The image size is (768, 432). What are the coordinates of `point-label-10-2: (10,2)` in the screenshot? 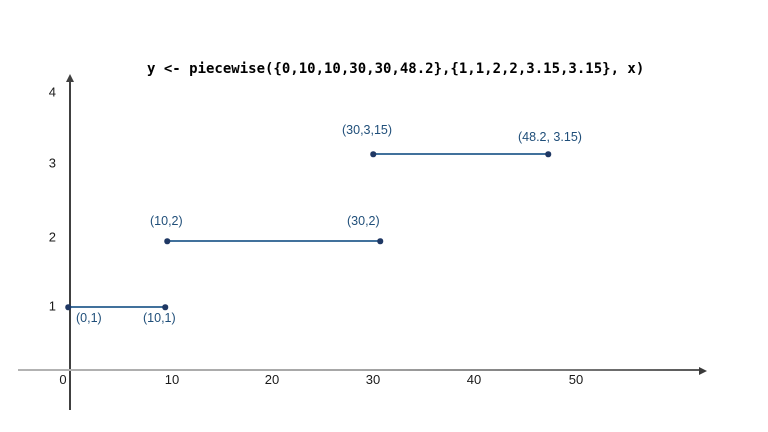 It's located at (166, 221).